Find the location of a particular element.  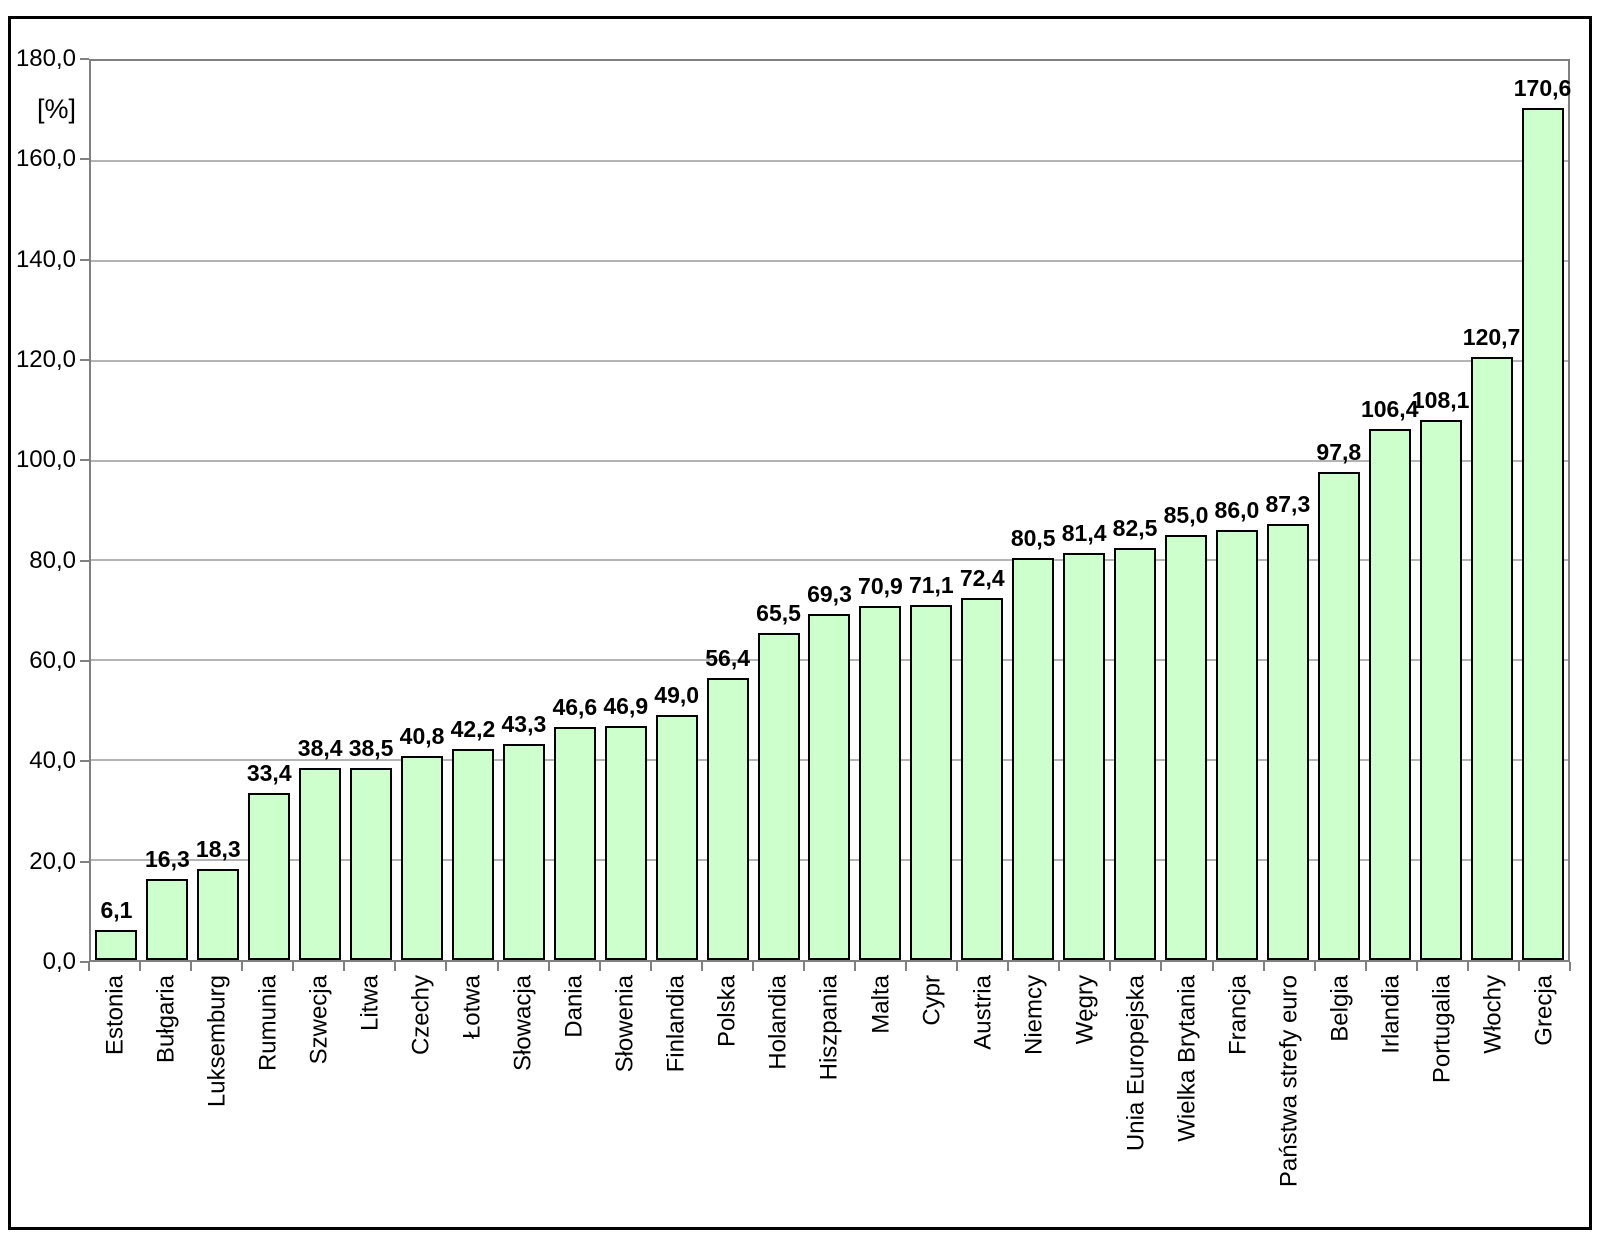

category-cell: Węgry is located at coordinates (1084, 1100).